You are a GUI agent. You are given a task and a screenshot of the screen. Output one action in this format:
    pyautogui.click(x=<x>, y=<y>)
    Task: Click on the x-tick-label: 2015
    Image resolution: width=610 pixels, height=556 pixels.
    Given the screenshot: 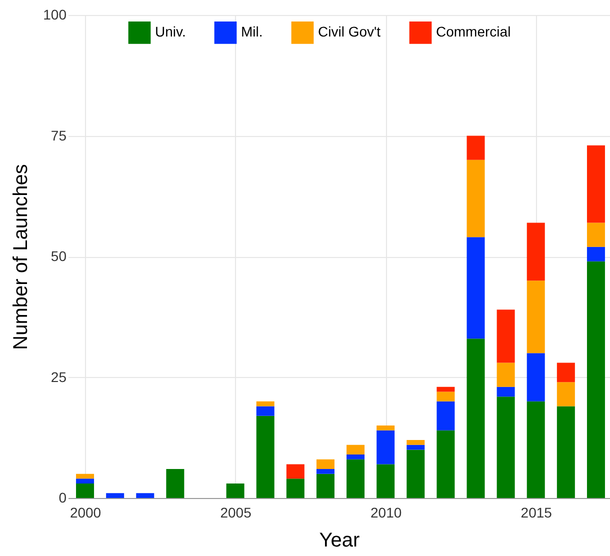 What is the action you would take?
    pyautogui.click(x=536, y=512)
    